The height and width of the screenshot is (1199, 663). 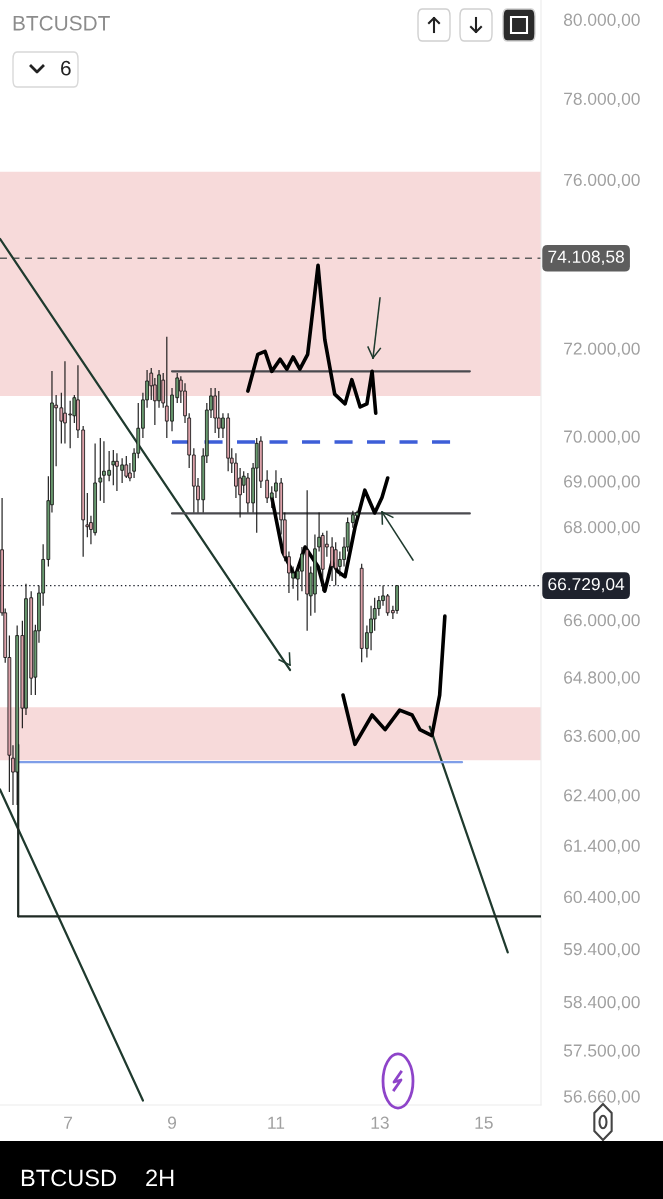 I want to click on x-tick-label: 11, so click(x=276, y=1122).